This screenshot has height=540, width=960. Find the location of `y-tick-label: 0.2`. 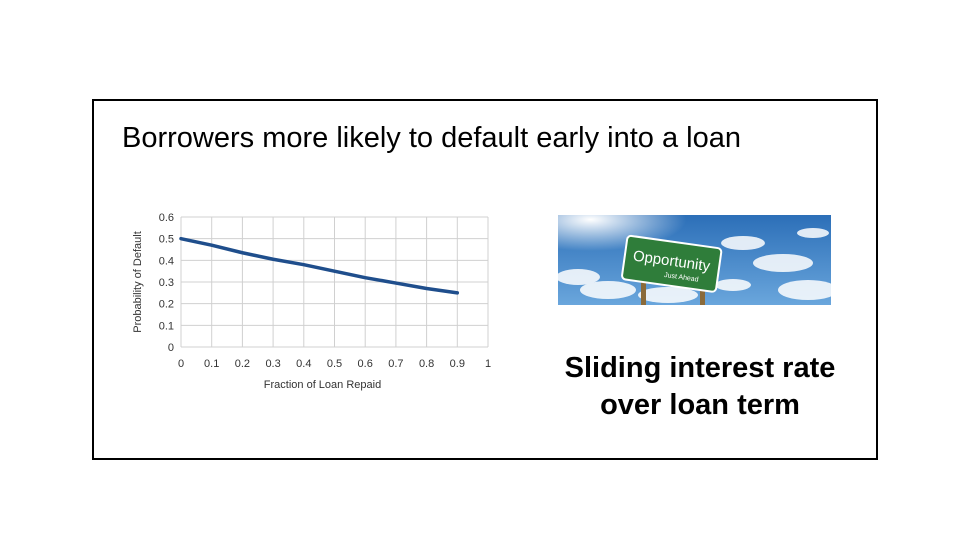

y-tick-label: 0.2 is located at coordinates (166, 305).